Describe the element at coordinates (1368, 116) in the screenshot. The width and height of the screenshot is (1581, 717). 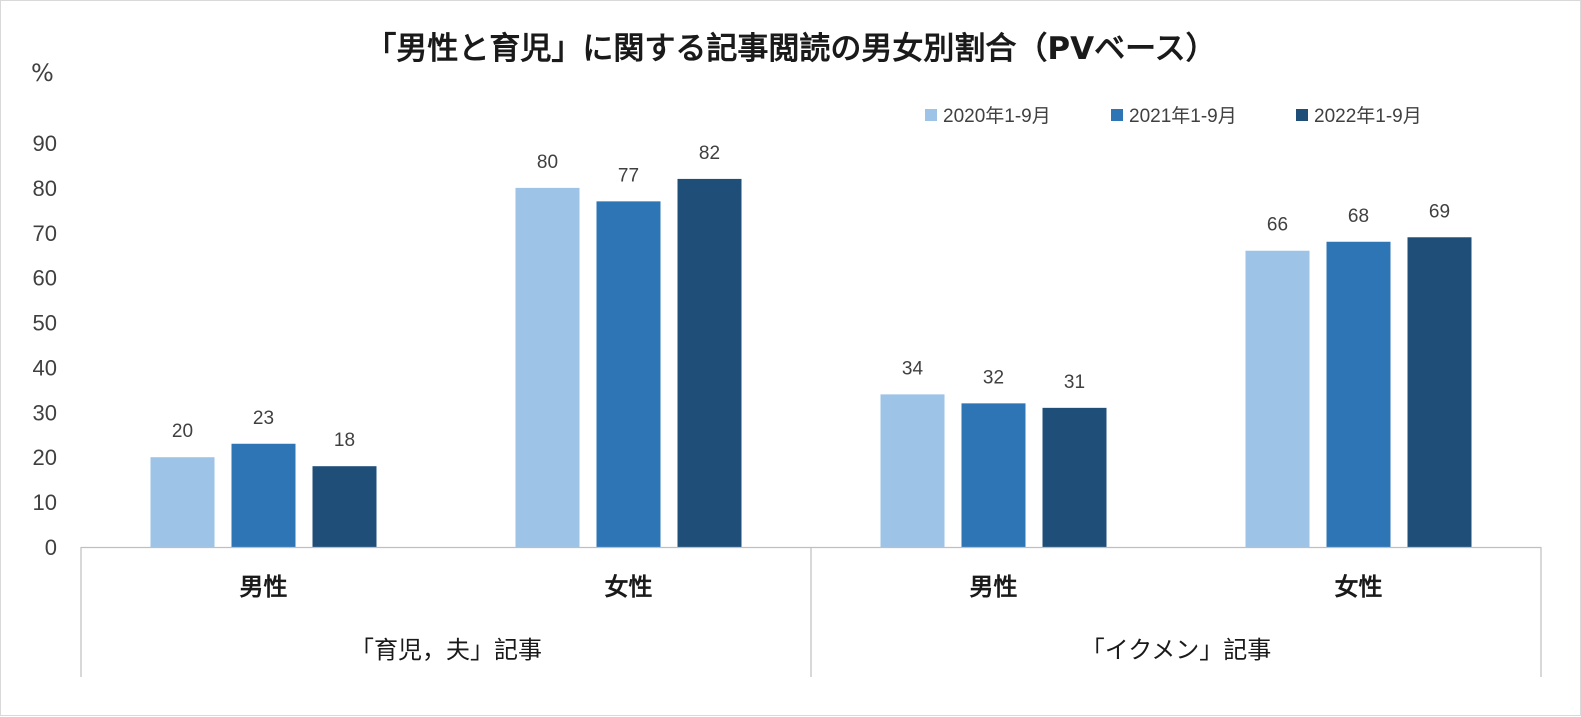
I see `legend-label: 2022年1-9月` at that location.